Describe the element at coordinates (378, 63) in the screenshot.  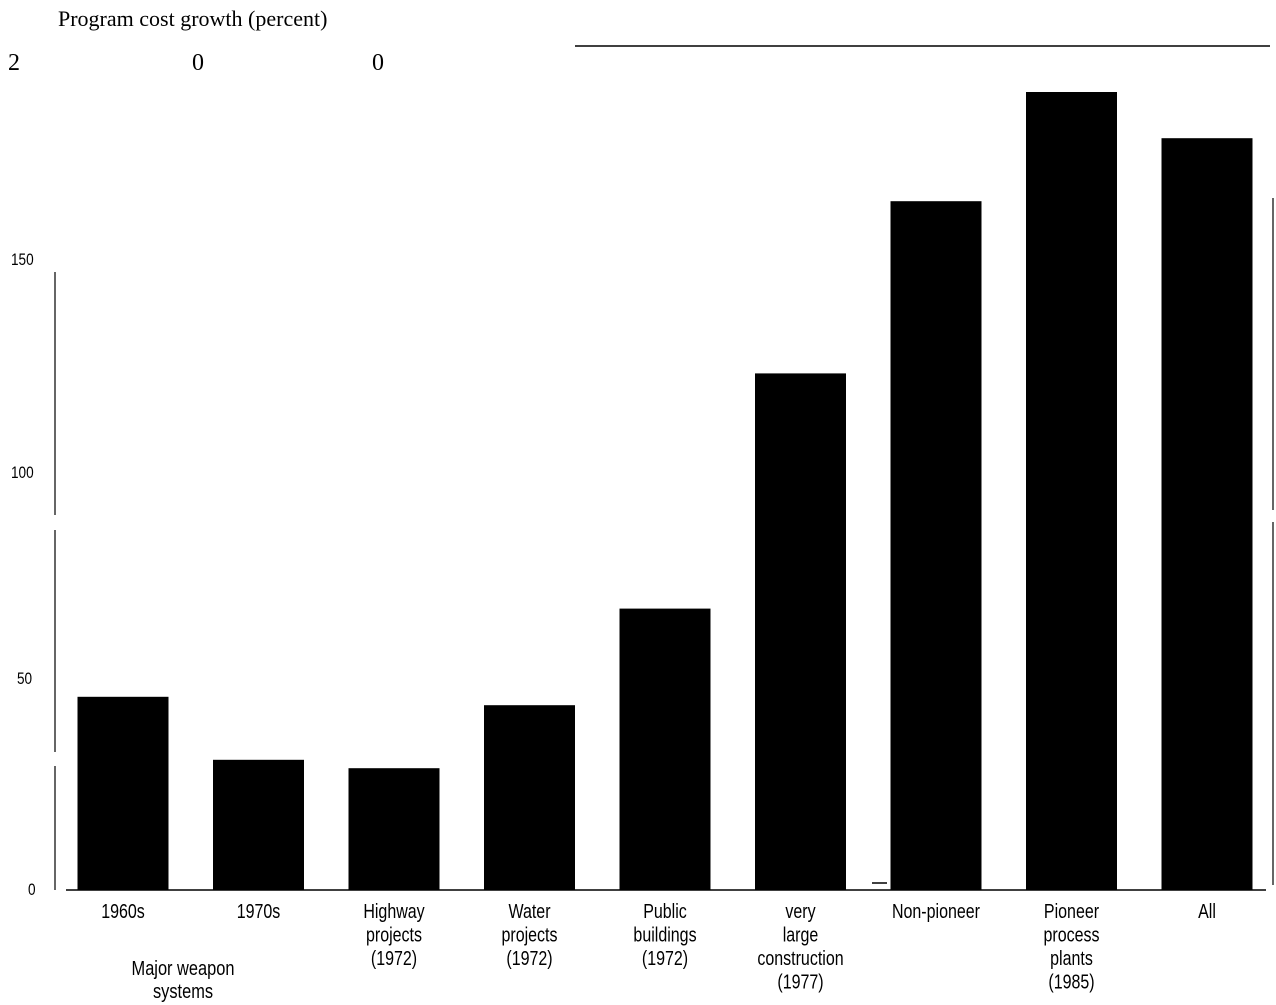
I see `y-tick-200-digit-3: 0` at that location.